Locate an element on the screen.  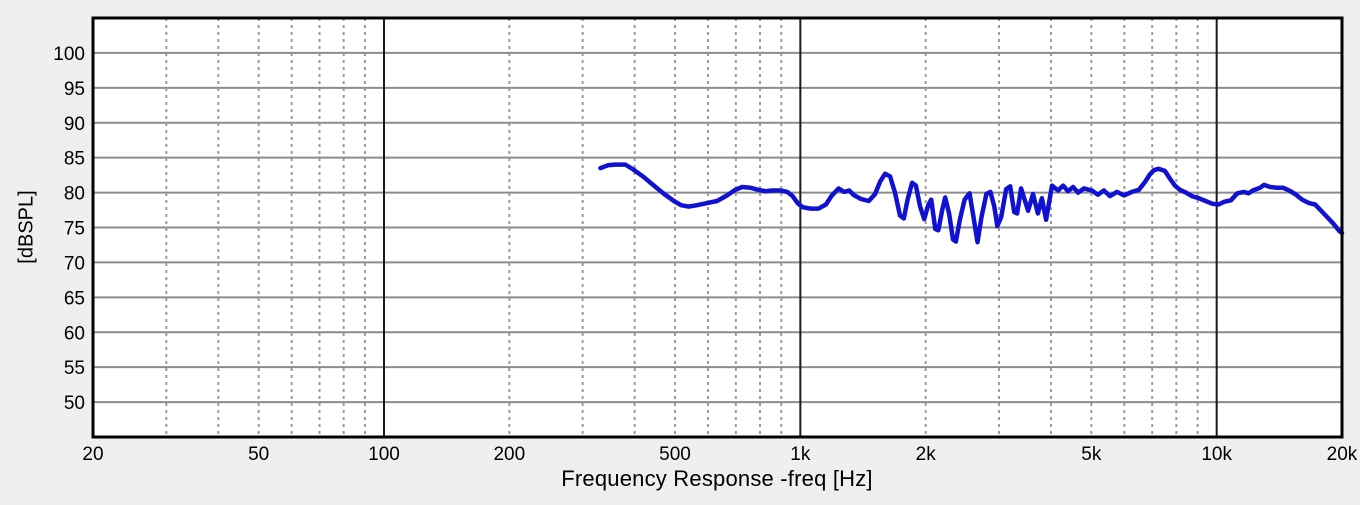
y-tick-label: 70 is located at coordinates (74, 263).